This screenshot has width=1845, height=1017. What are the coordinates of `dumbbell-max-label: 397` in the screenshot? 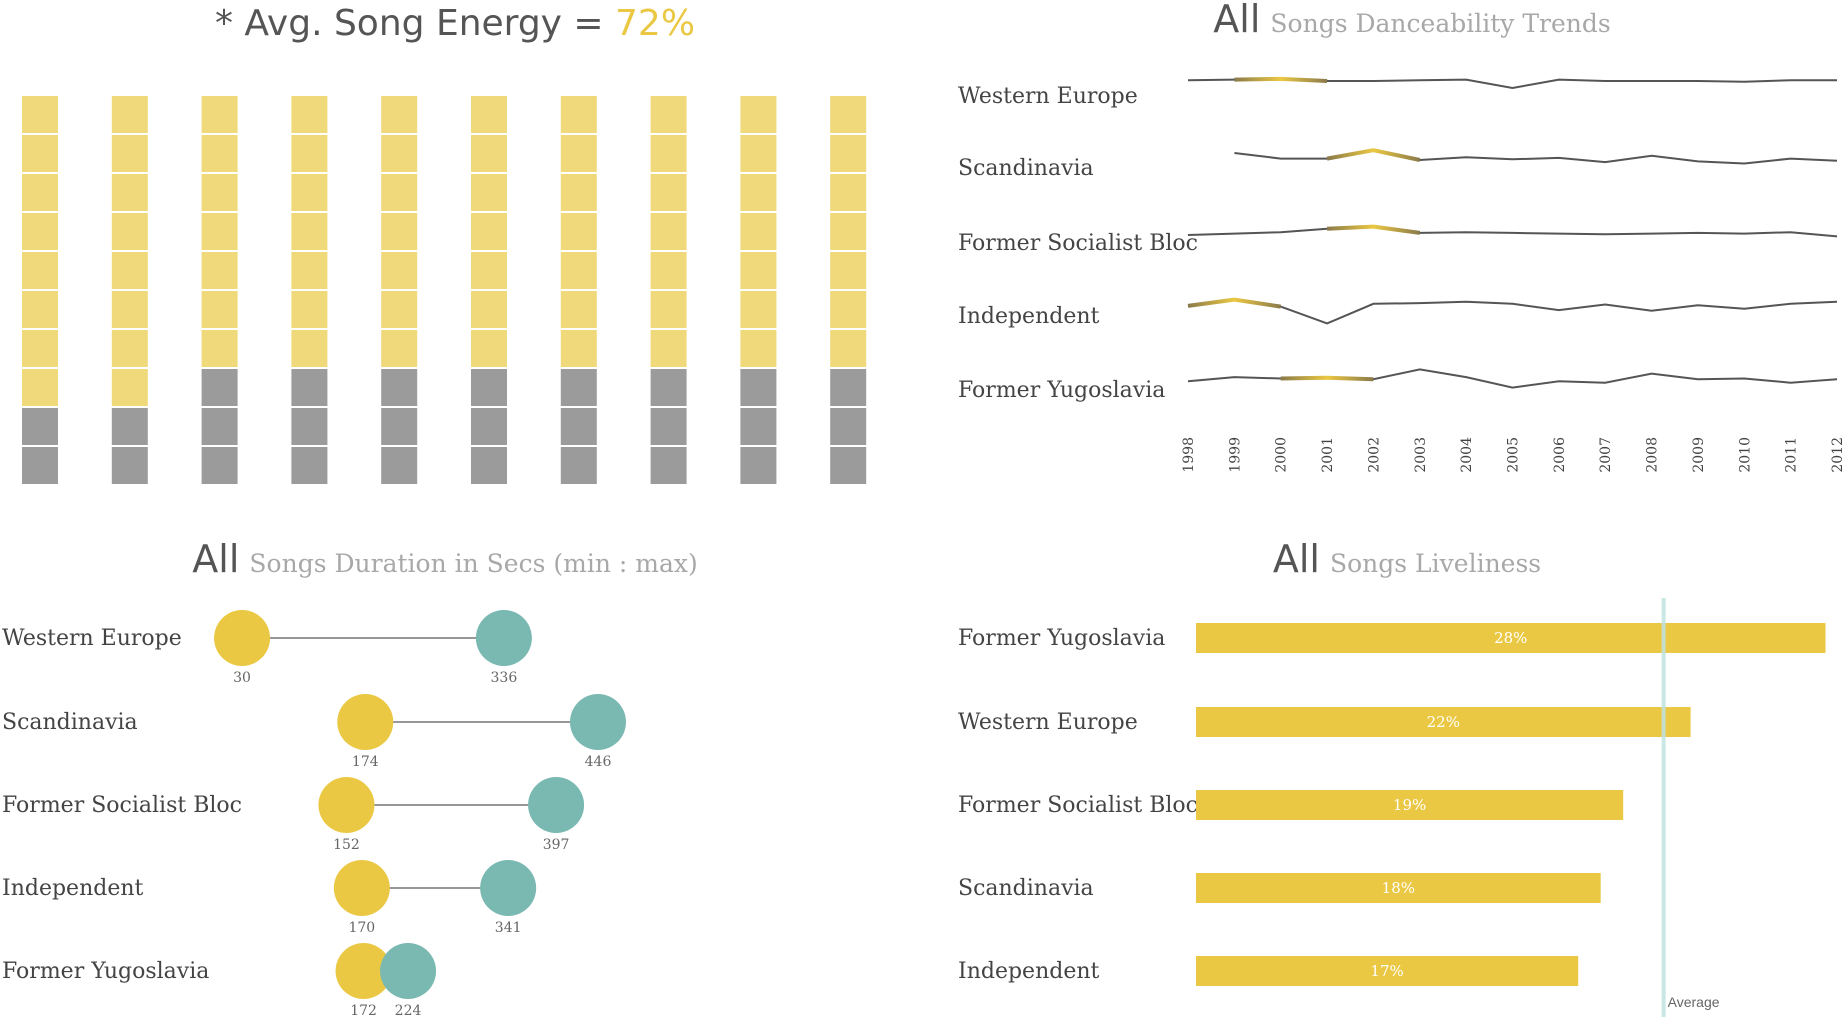 It's located at (556, 845).